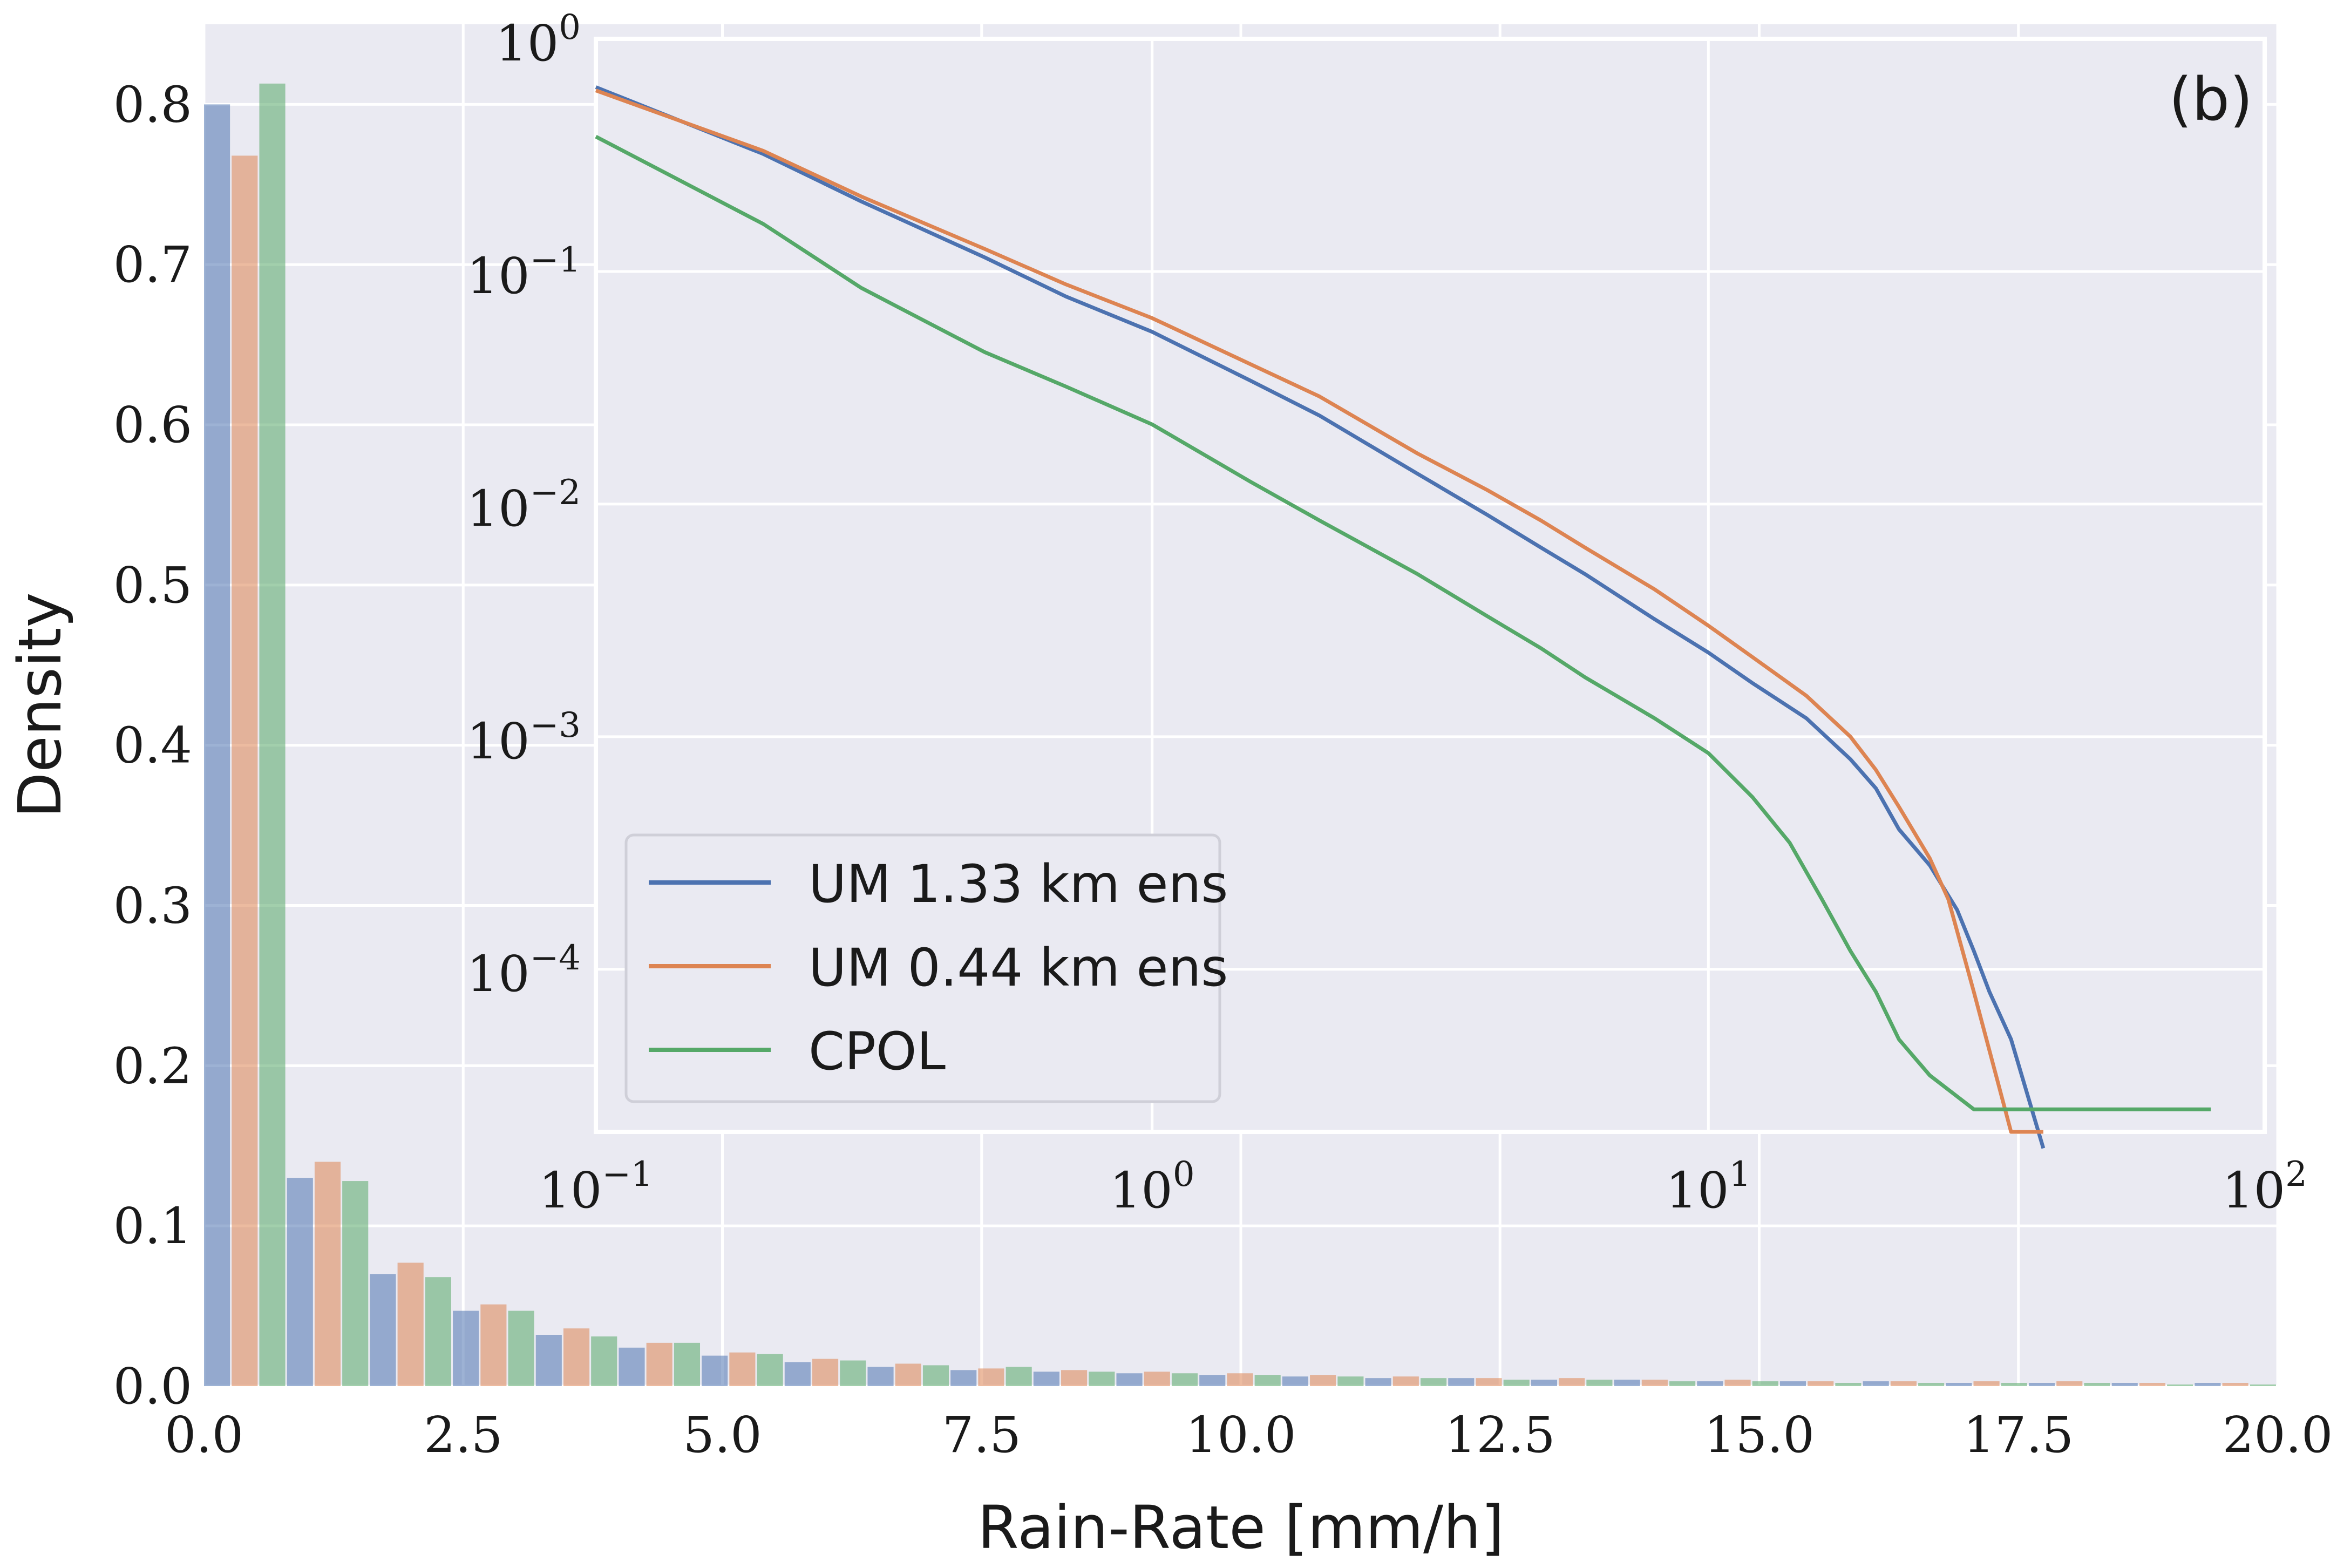 The height and width of the screenshot is (1568, 2337). What do you see at coordinates (152, 425) in the screenshot?
I see `histogram-y-tick-label: 0.6` at bounding box center [152, 425].